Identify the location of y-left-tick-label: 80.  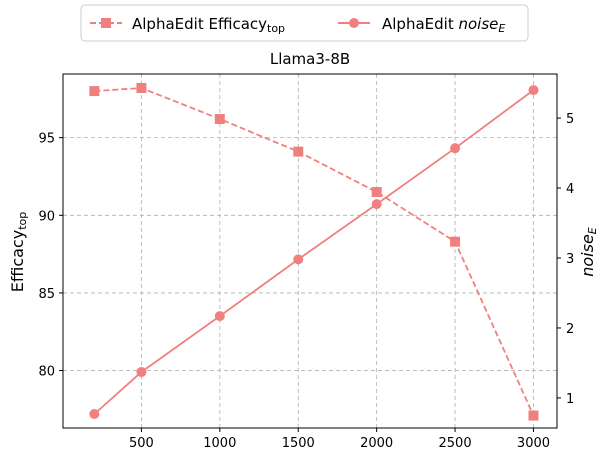
(46, 372).